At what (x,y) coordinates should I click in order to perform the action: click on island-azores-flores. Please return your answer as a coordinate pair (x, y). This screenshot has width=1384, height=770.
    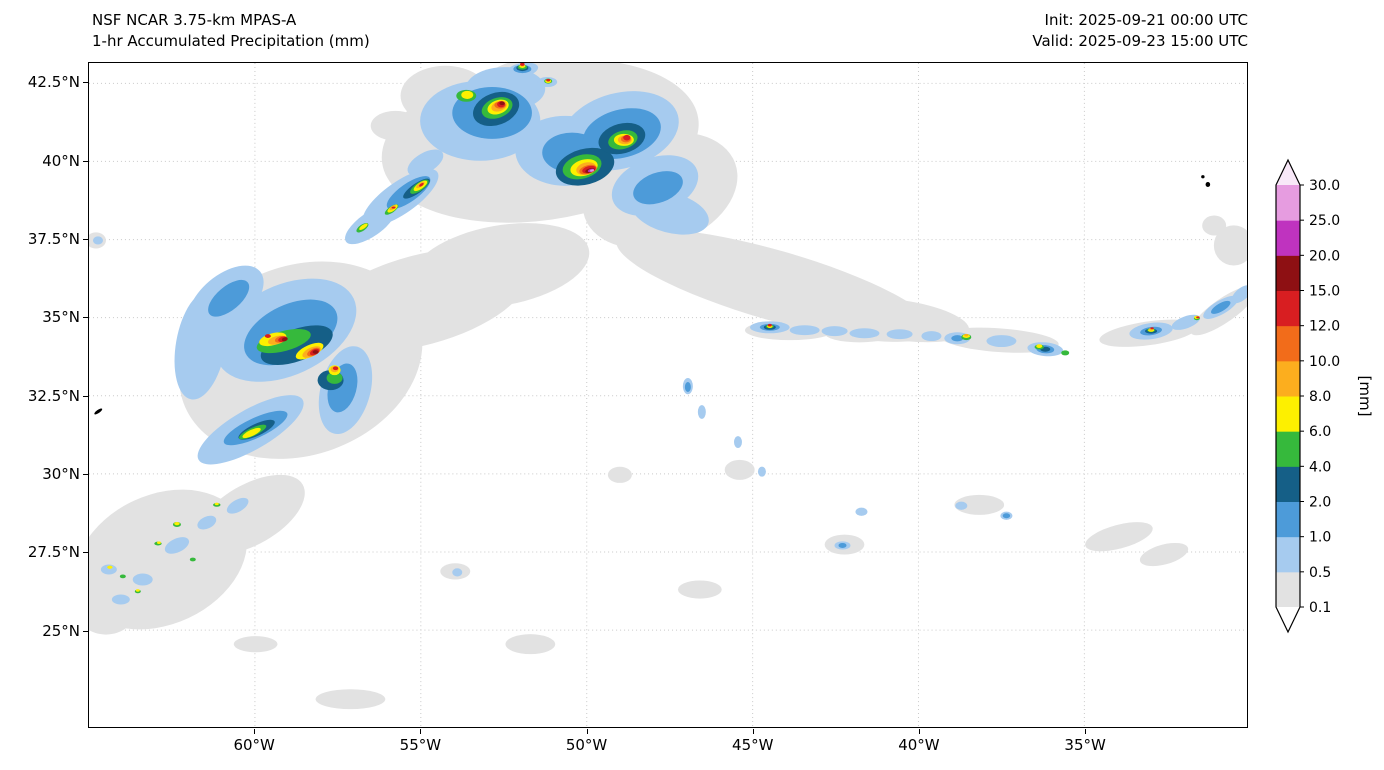
    Looking at the image, I should click on (1208, 185).